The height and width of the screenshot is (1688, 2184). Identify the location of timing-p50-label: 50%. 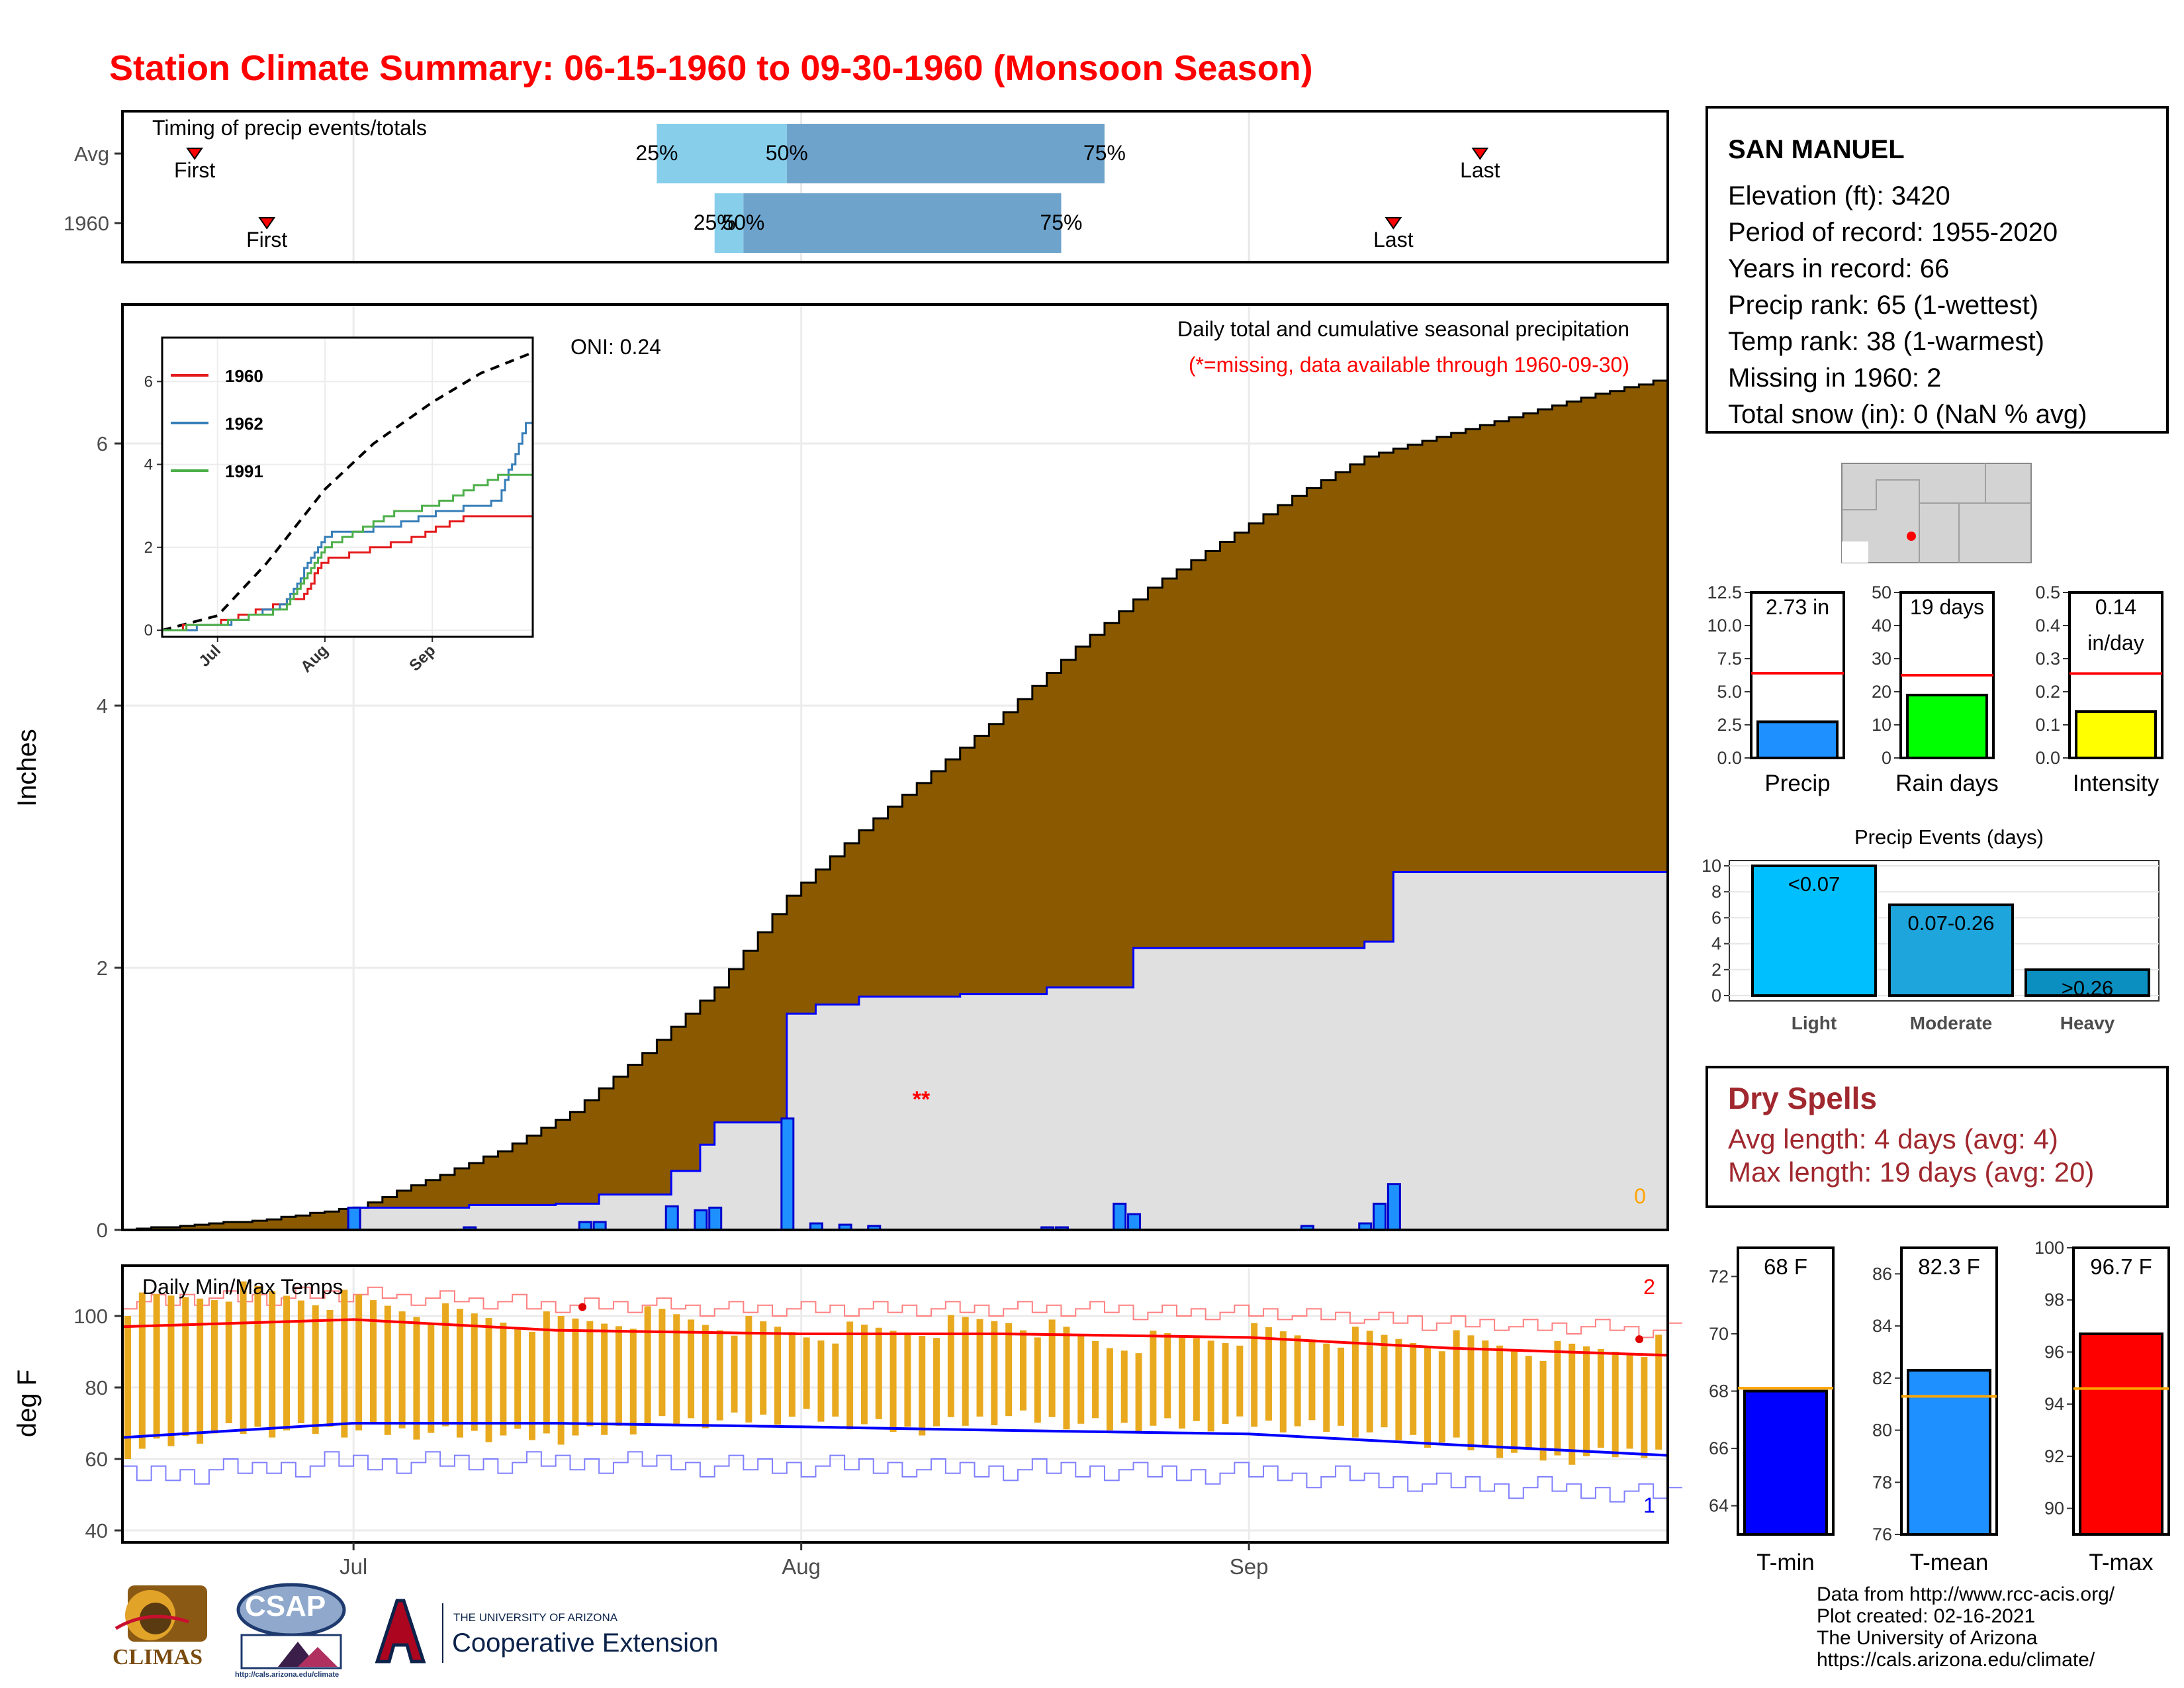
(787, 153).